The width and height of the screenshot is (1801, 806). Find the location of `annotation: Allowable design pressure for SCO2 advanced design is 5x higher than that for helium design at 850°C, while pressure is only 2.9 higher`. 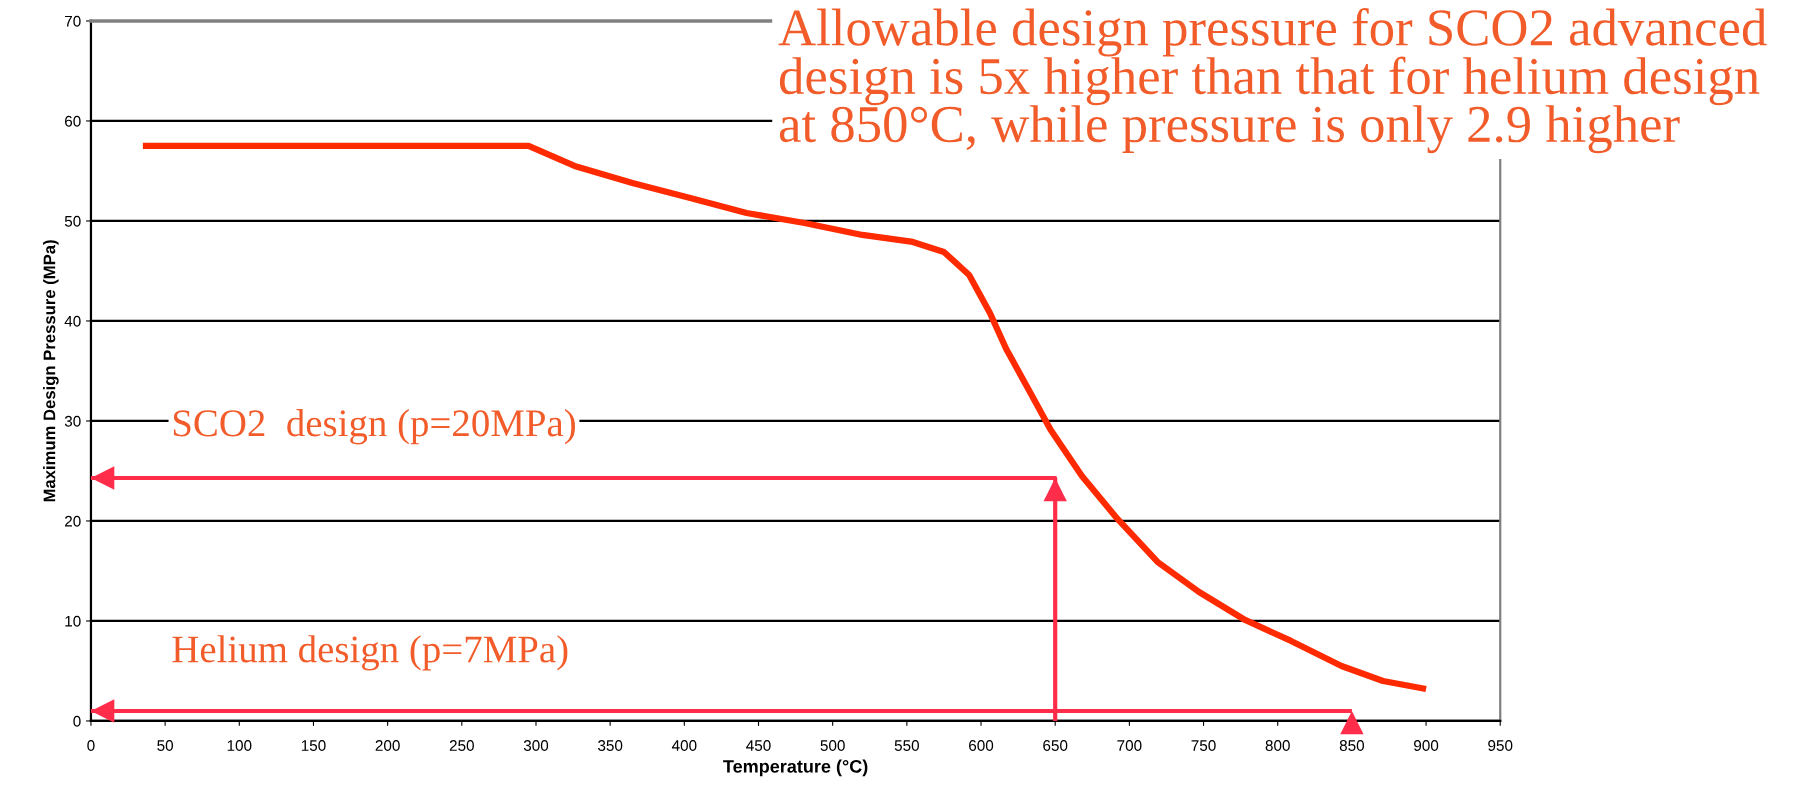

annotation: Allowable design pressure for SCO2 advanced design is 5x higher than that for helium design at 850°C, while pressure is only 2.9 higher is located at coordinates (1272, 81).